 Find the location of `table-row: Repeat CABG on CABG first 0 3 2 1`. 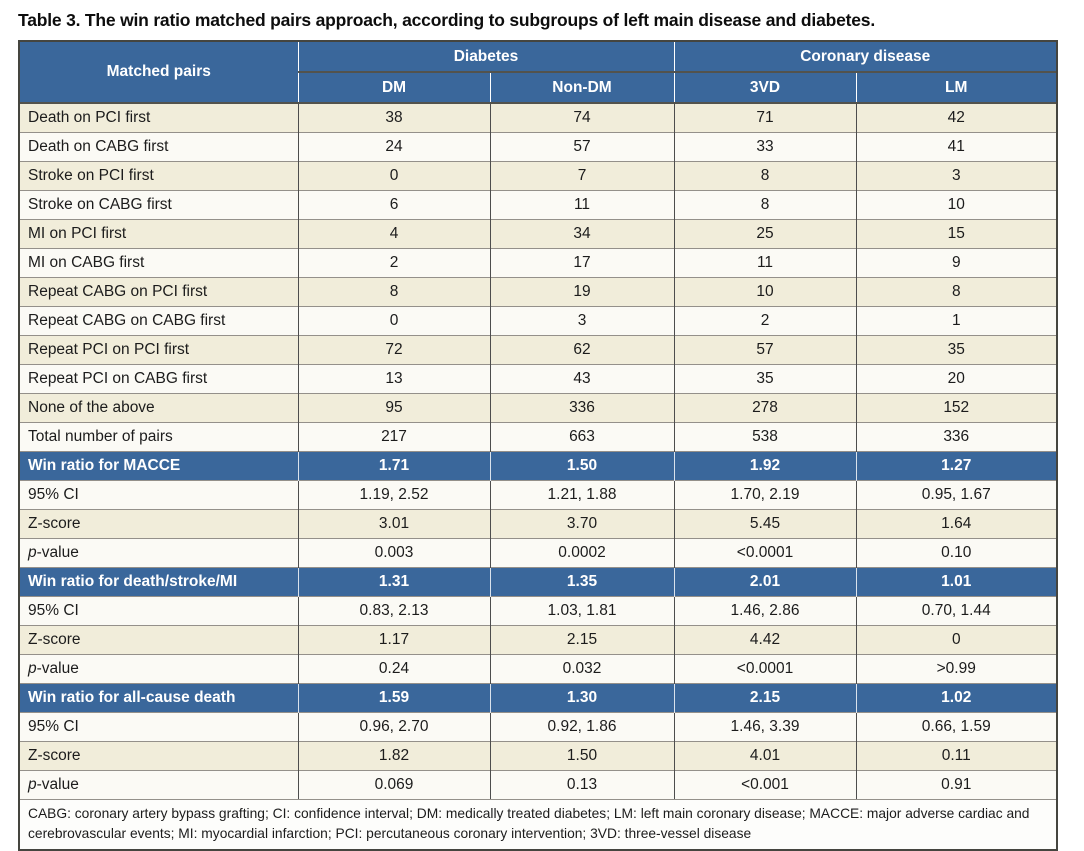

table-row: Repeat CABG on CABG first 0 3 2 1 is located at coordinates (538, 321).